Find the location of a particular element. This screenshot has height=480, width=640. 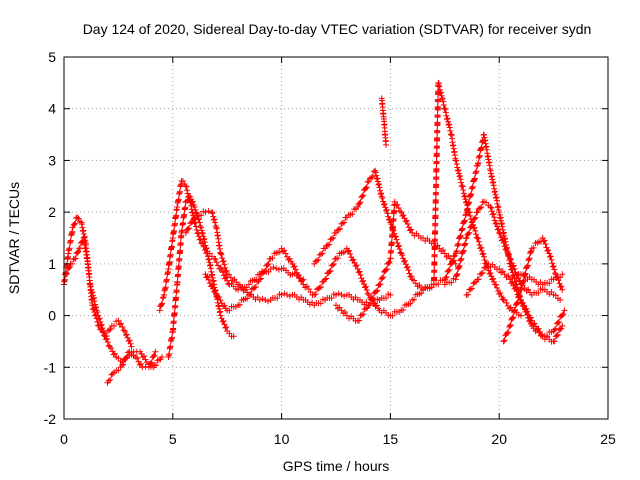

y-tick-label: -2 is located at coordinates (50, 419).